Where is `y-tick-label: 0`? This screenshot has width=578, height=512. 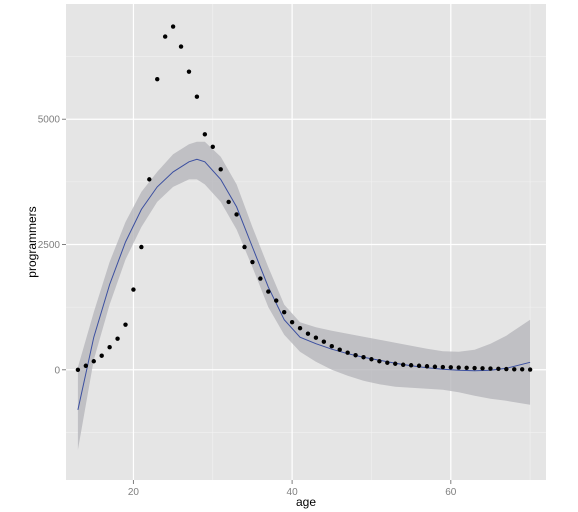 y-tick-label: 0 is located at coordinates (57, 370).